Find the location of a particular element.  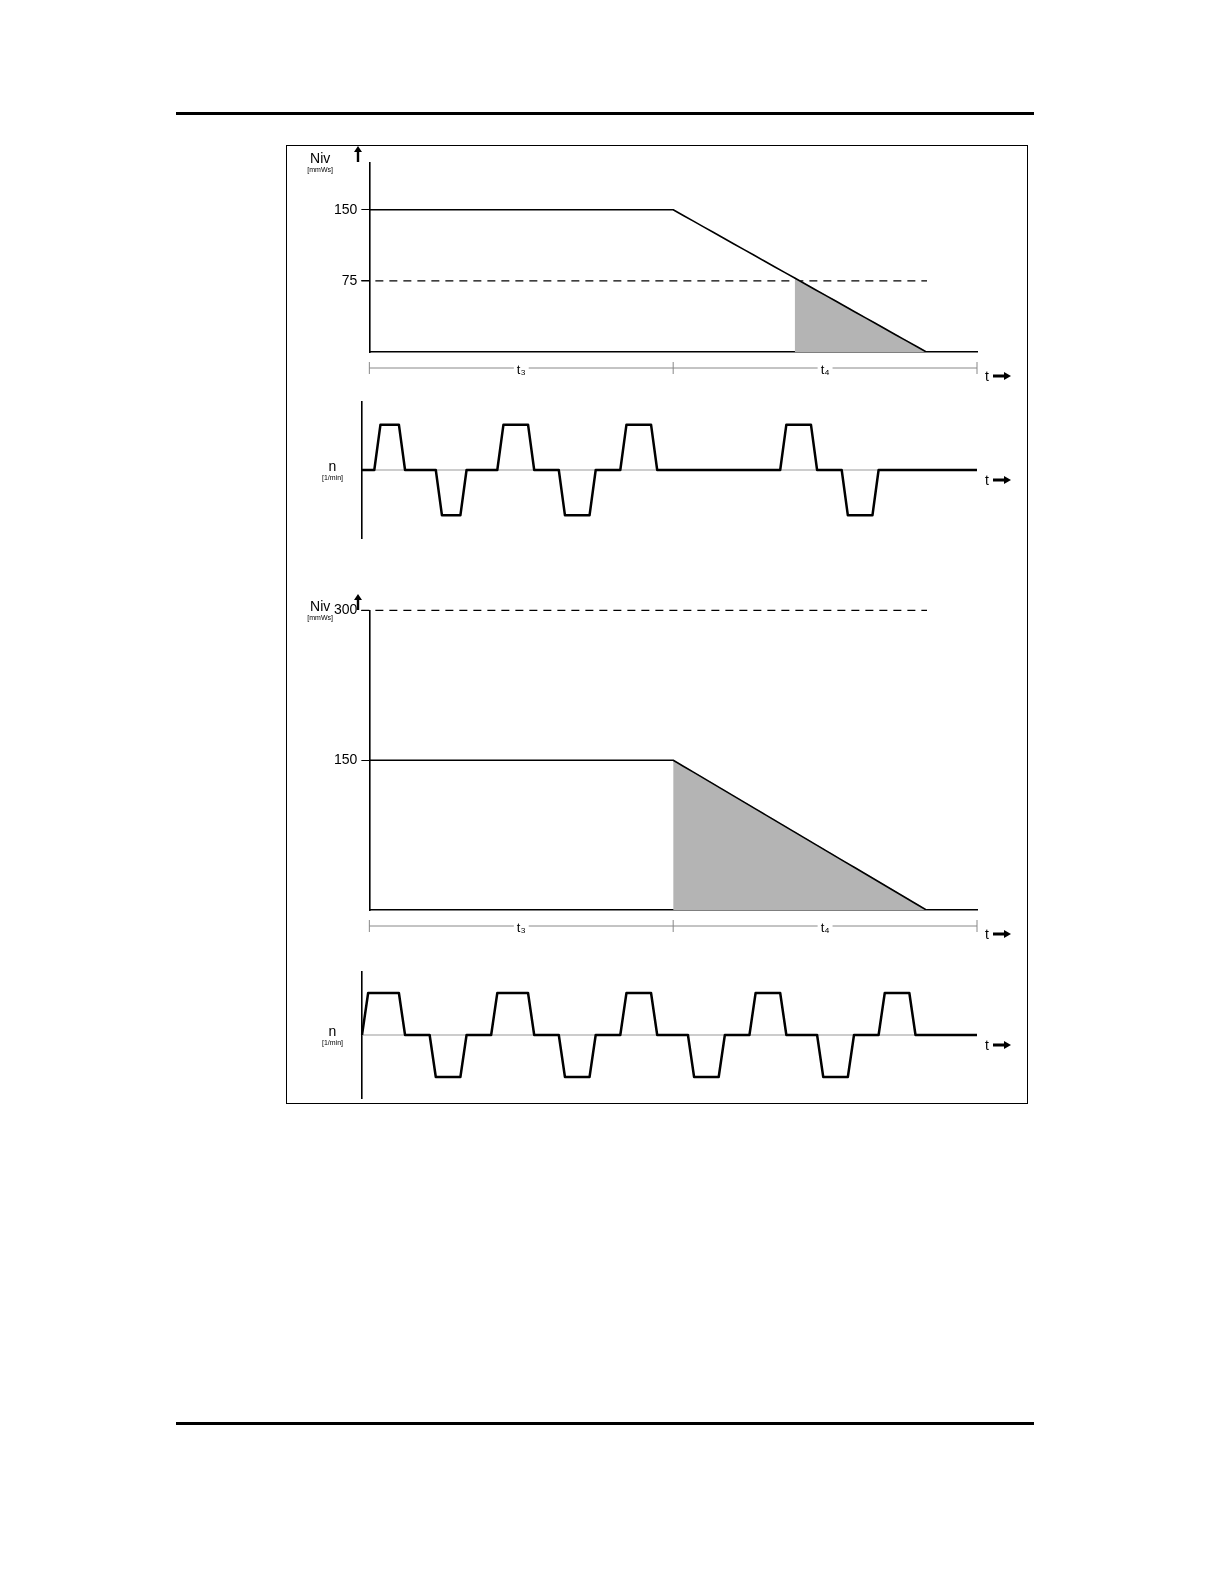

y-tick-label: 75 is located at coordinates (349, 279).